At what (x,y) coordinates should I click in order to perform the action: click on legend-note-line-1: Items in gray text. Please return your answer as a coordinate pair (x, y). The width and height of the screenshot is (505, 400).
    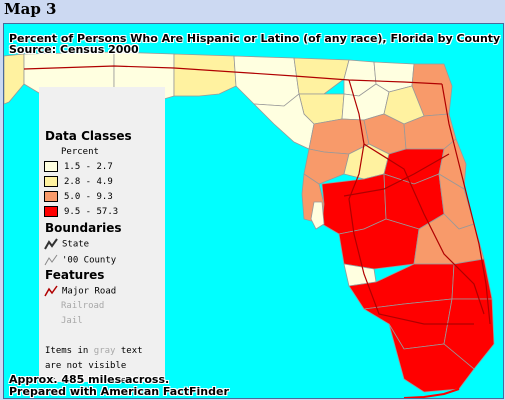
    Looking at the image, I should click on (94, 351).